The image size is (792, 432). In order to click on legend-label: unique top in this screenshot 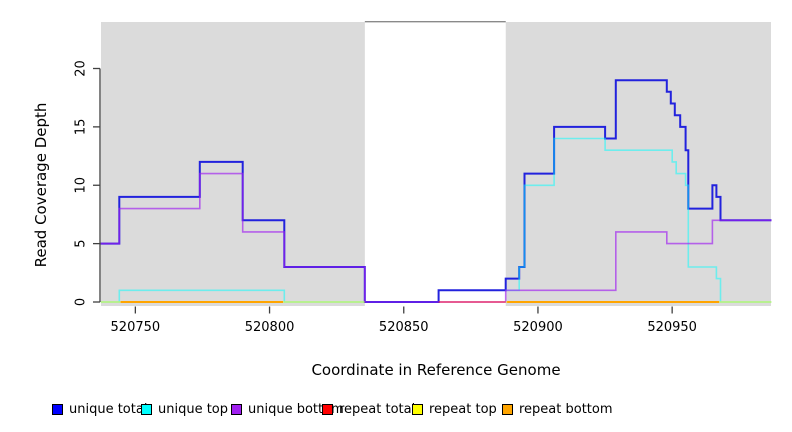, I will do `click(193, 409)`.